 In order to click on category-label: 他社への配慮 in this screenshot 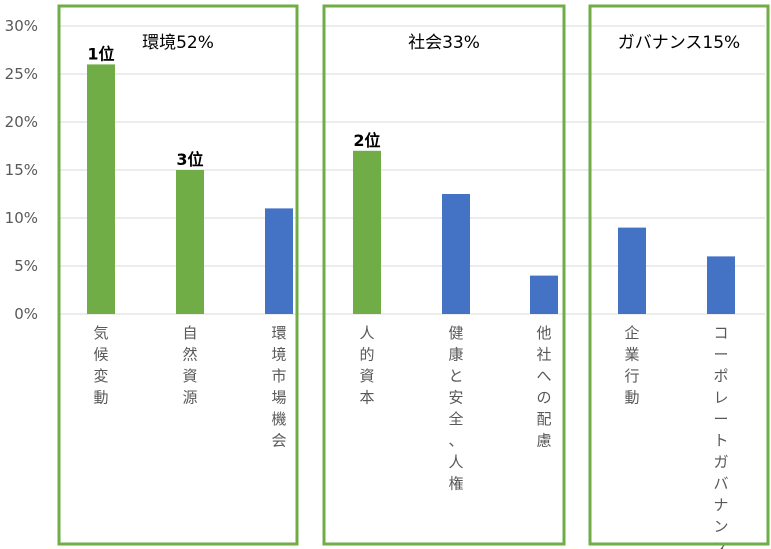, I will do `click(543, 387)`.